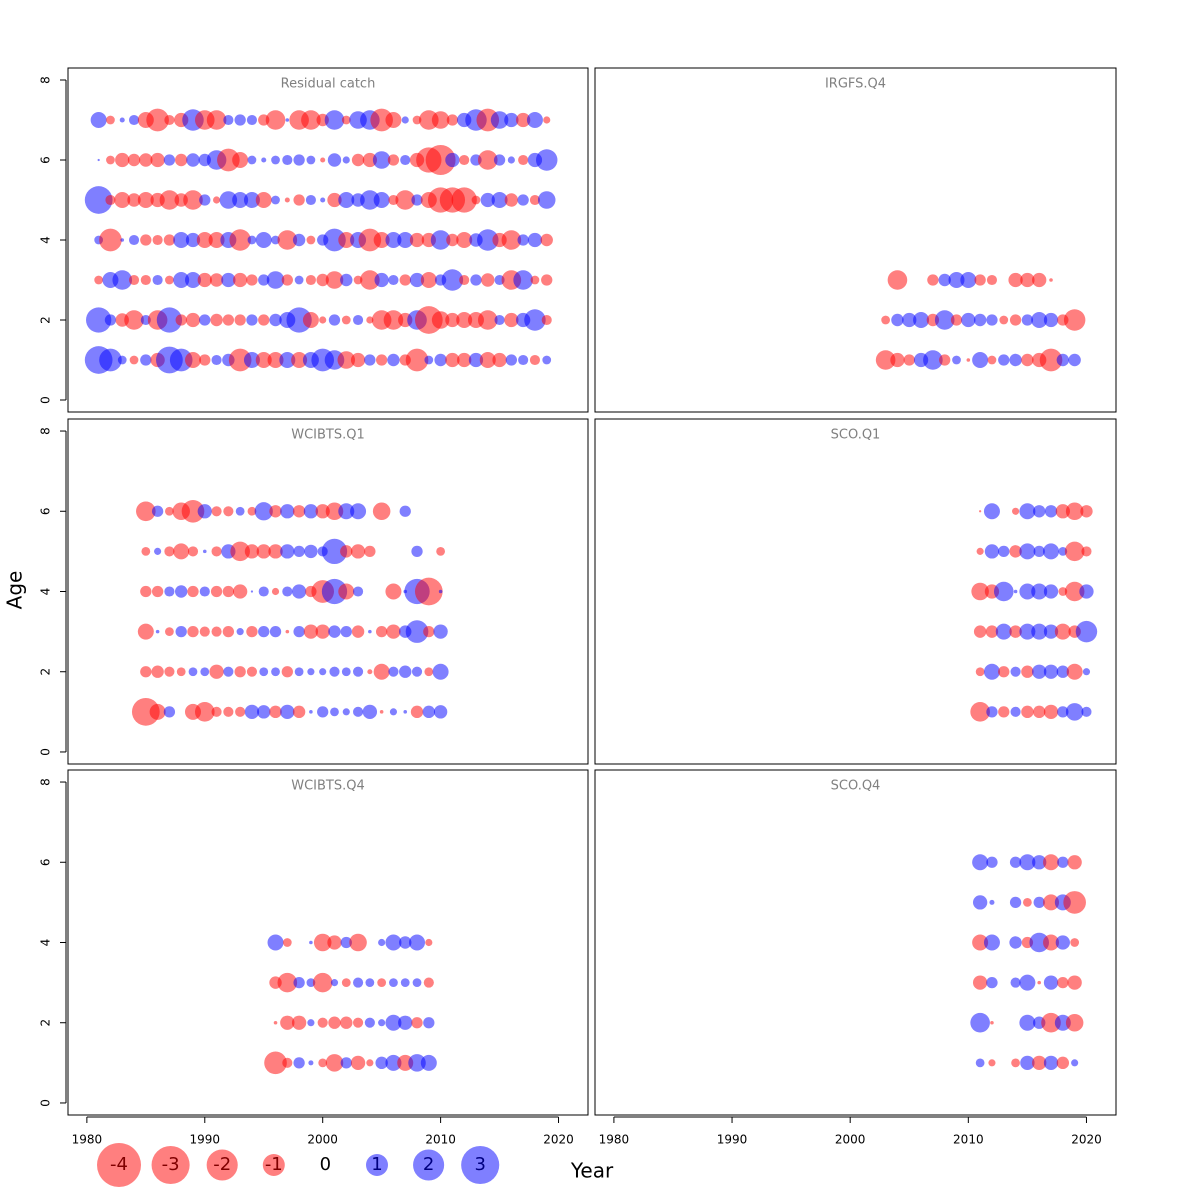  What do you see at coordinates (46, 160) in the screenshot?
I see `y-tick-label: 6` at bounding box center [46, 160].